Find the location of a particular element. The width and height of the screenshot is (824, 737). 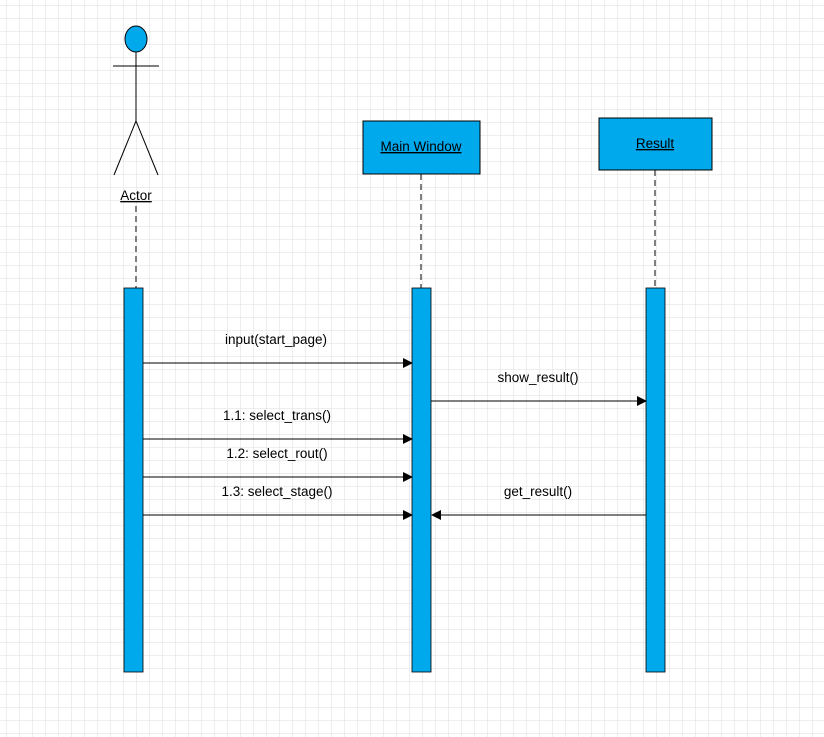

message-input-start-page: input(start_page) is located at coordinates (278, 350).